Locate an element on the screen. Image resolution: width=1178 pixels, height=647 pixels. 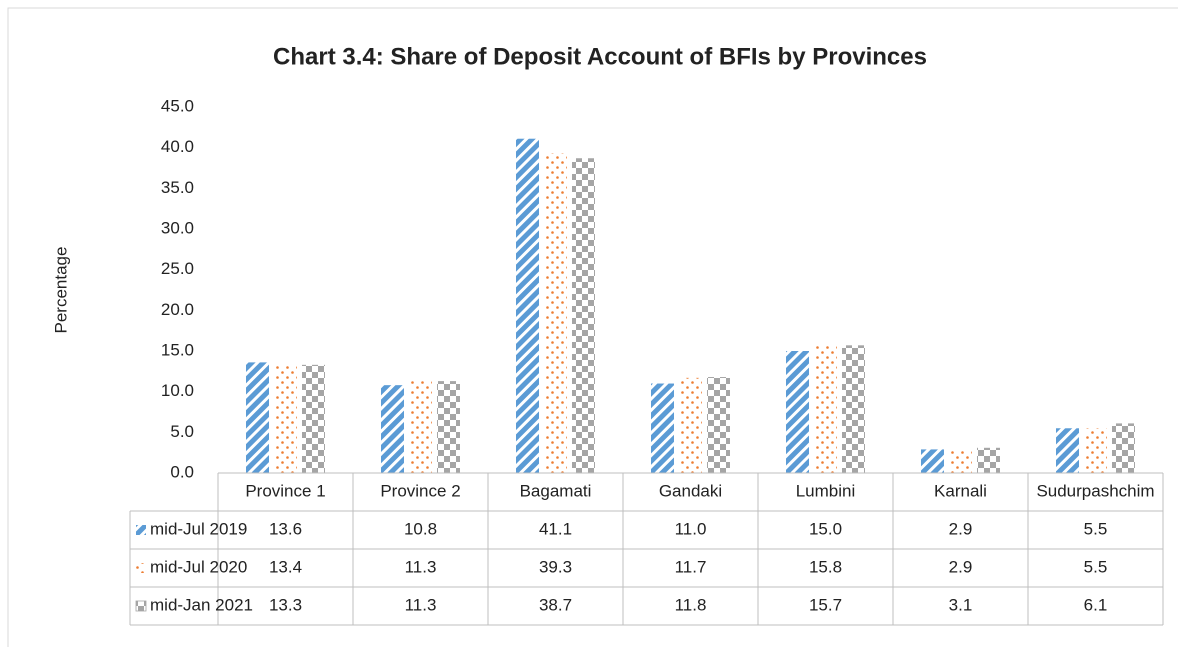
data-label: 38.7 is located at coordinates (555, 604).